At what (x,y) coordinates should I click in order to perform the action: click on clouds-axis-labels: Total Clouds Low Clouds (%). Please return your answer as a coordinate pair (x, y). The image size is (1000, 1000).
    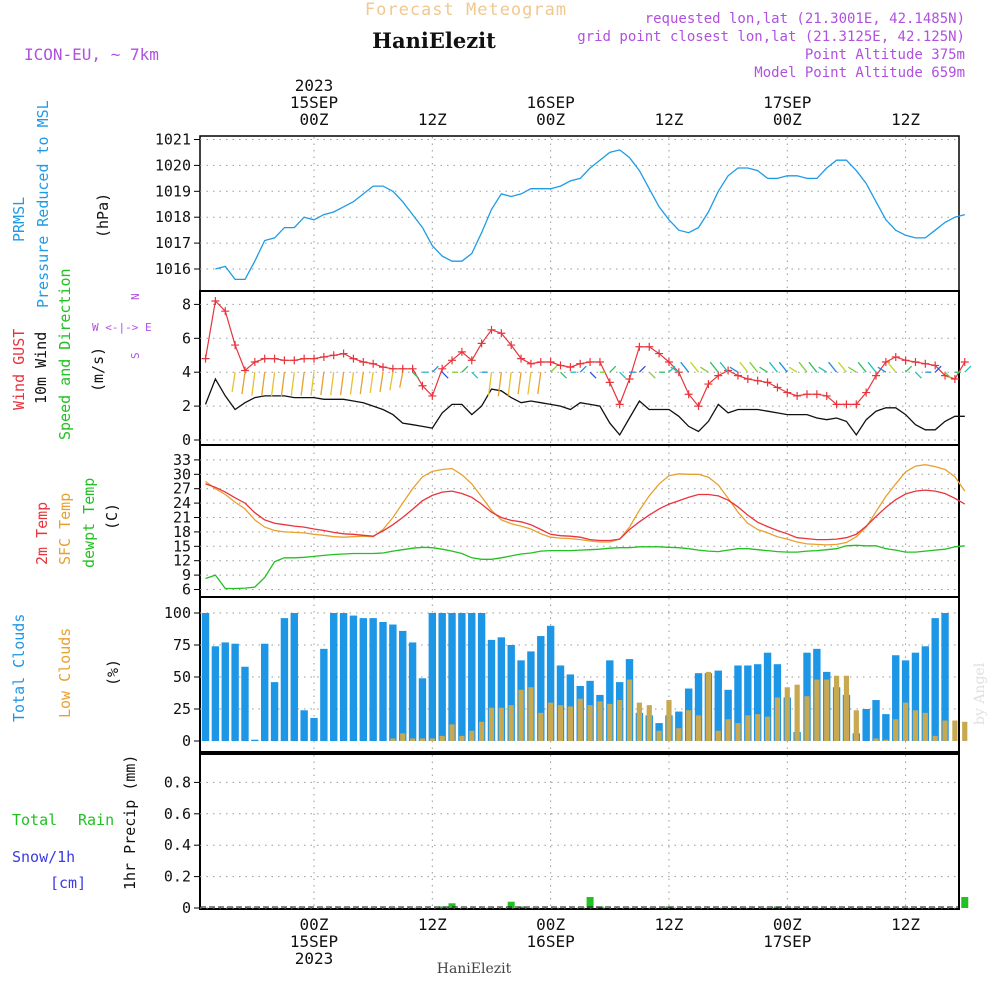
    Looking at the image, I should click on (66, 668).